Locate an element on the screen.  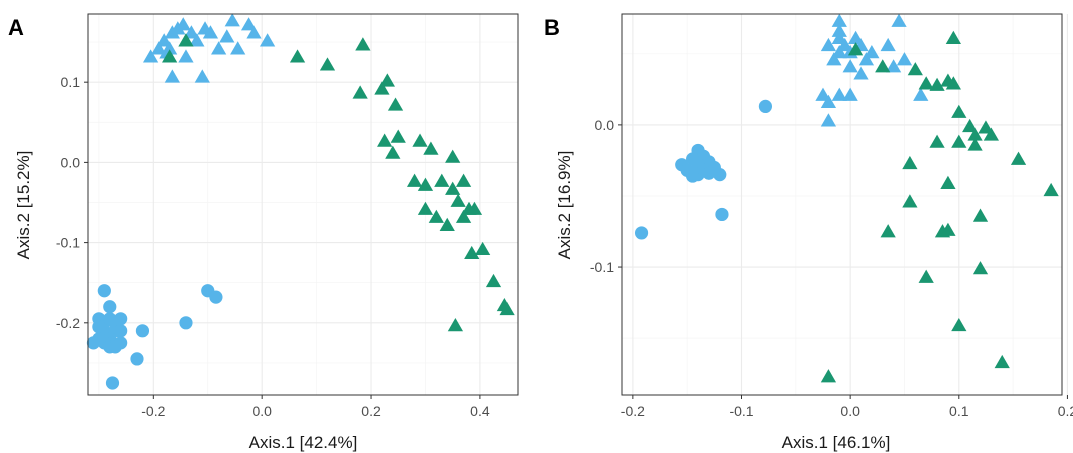
panel-b-x-tick-label: 0.0 is located at coordinates (850, 411).